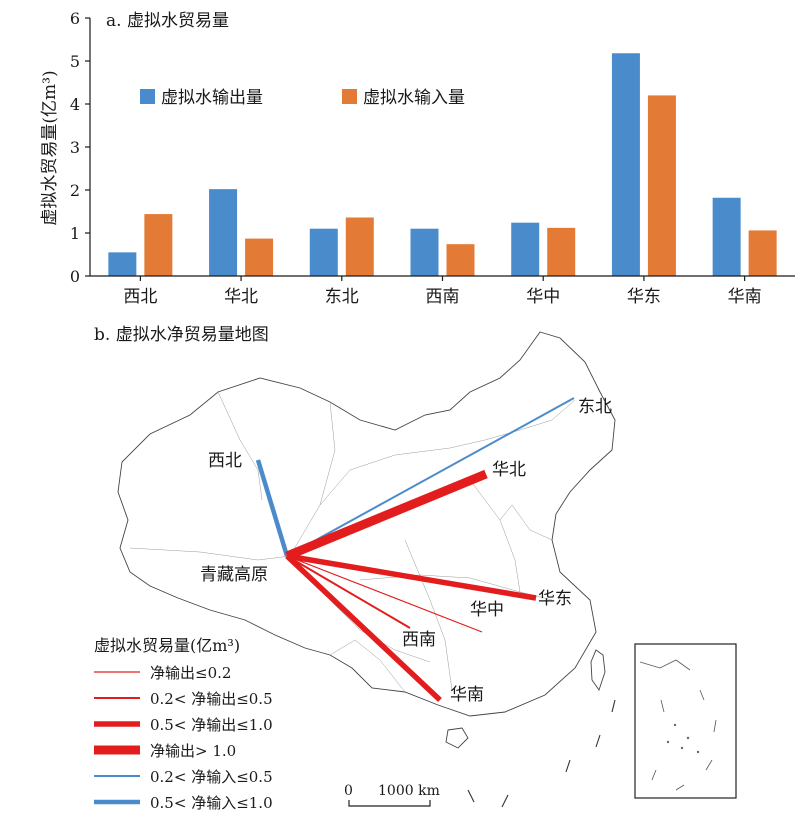 Image resolution: width=812 pixels, height=828 pixels. I want to click on south-china-sea-inset, so click(685, 721).